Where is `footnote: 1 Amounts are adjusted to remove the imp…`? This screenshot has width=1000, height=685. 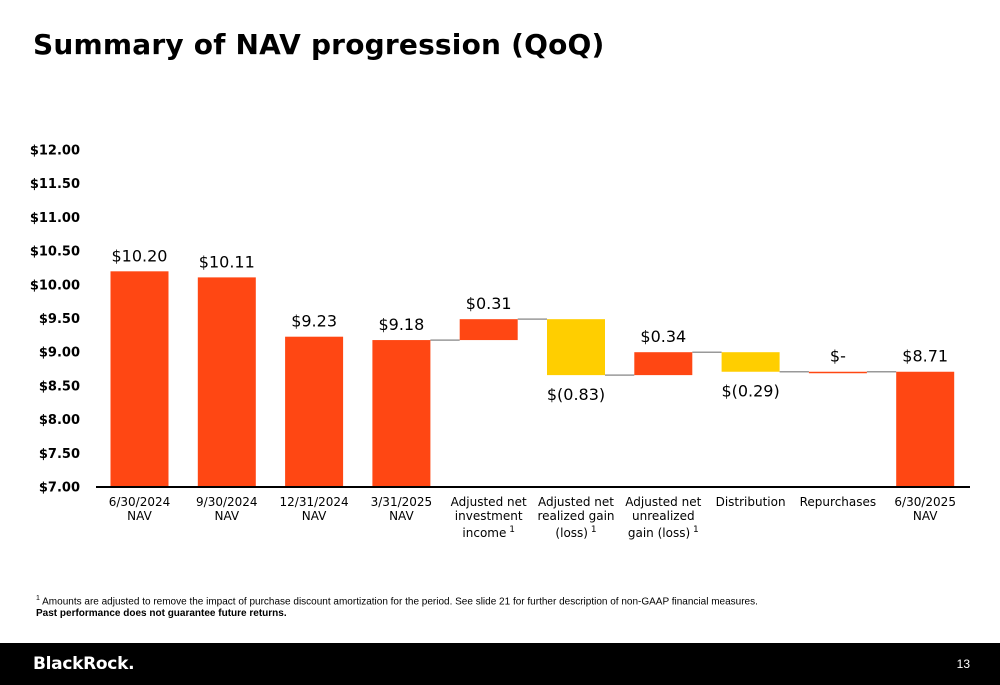
footnote: 1 Amounts are adjusted to remove the imp… is located at coordinates (397, 601).